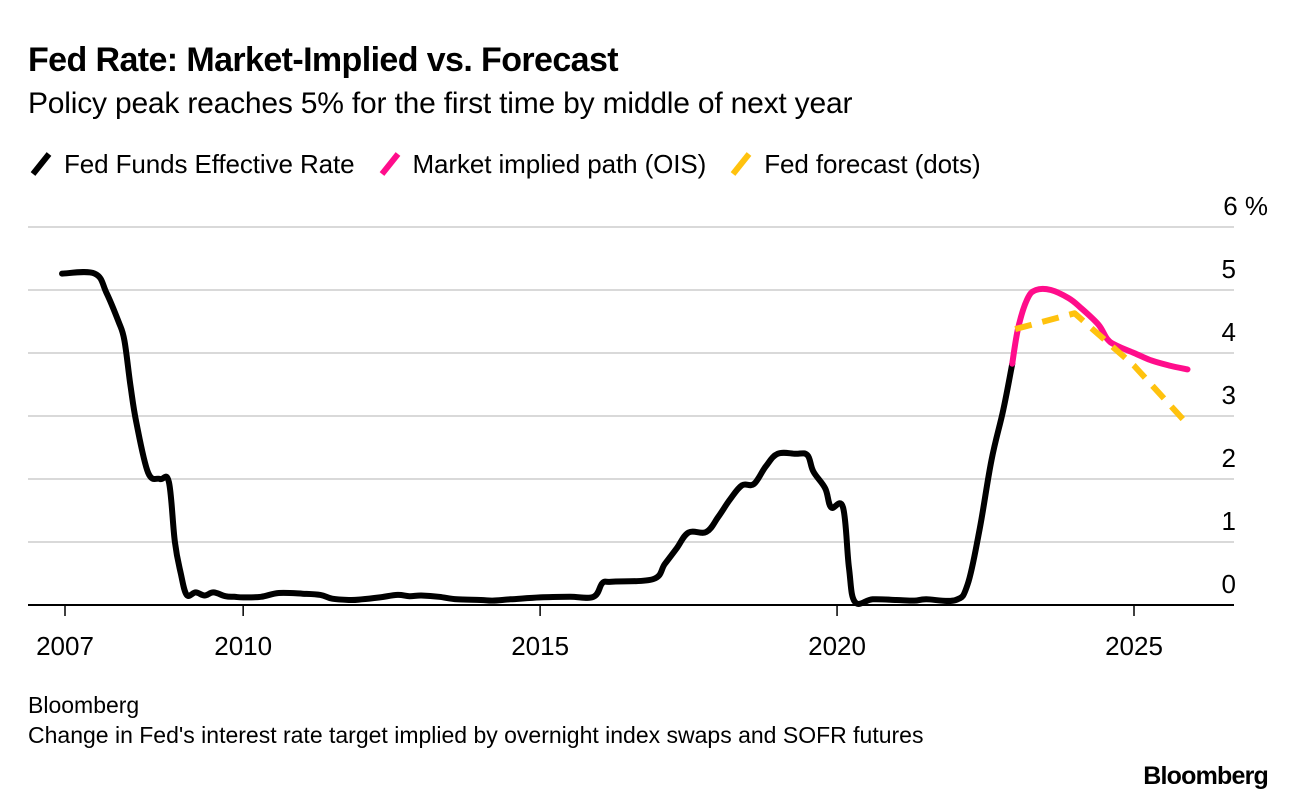  What do you see at coordinates (1229, 584) in the screenshot?
I see `y-tick-label-0: 0` at bounding box center [1229, 584].